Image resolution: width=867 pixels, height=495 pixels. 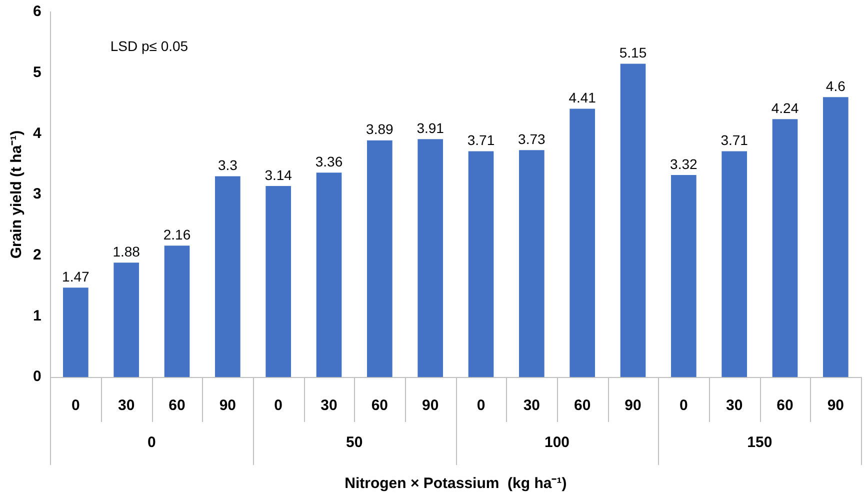 I want to click on y-tick-label: 5, so click(x=37, y=72).